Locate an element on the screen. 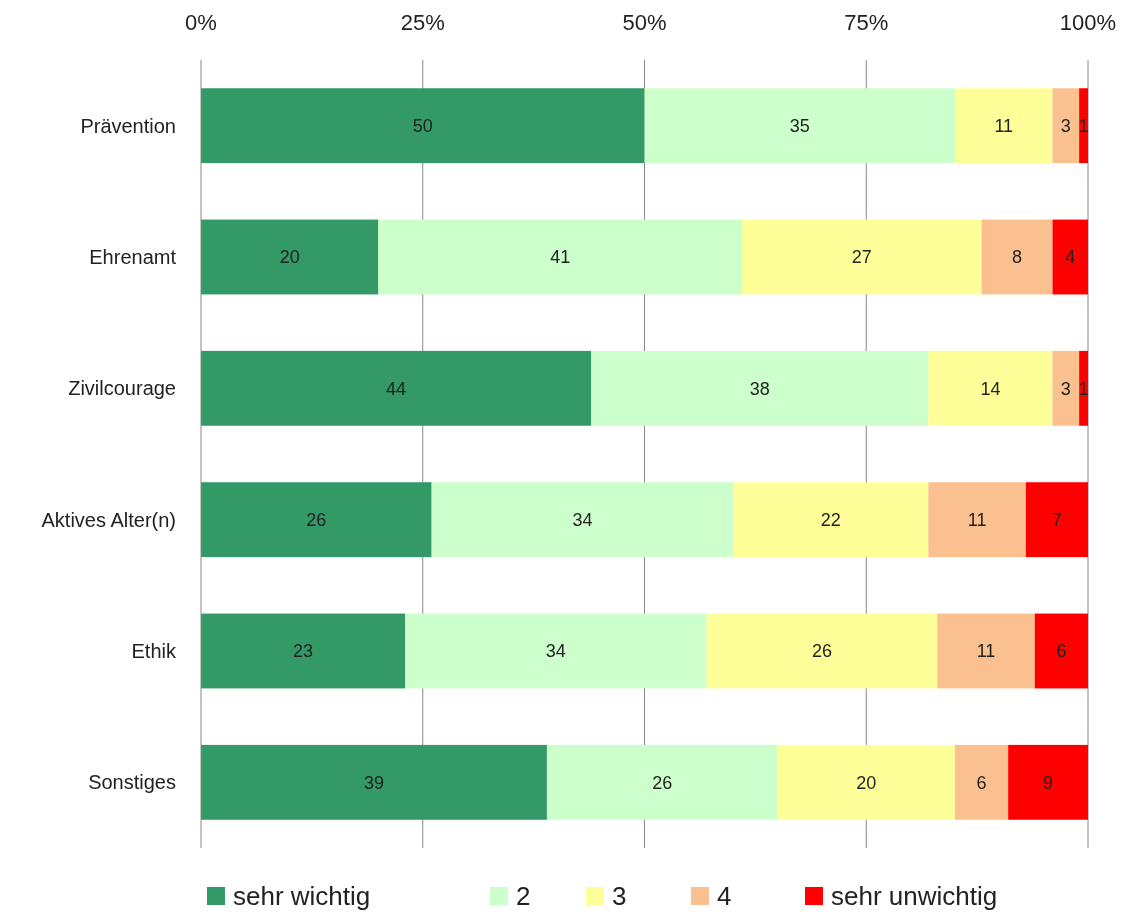 The height and width of the screenshot is (923, 1125). legend-label: 2 is located at coordinates (523, 896).